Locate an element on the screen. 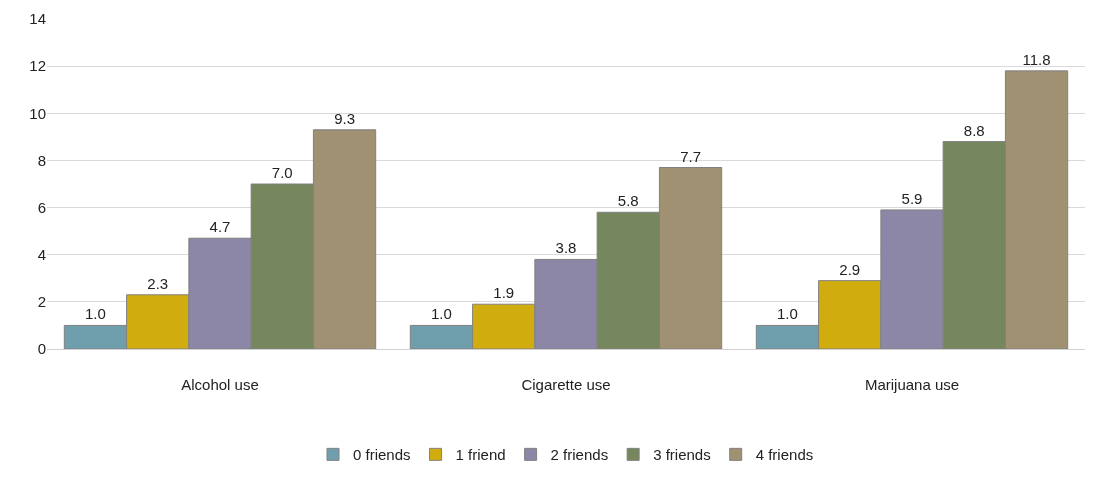 The width and height of the screenshot is (1093, 479). x-tick-label: Alcohol use is located at coordinates (220, 384).